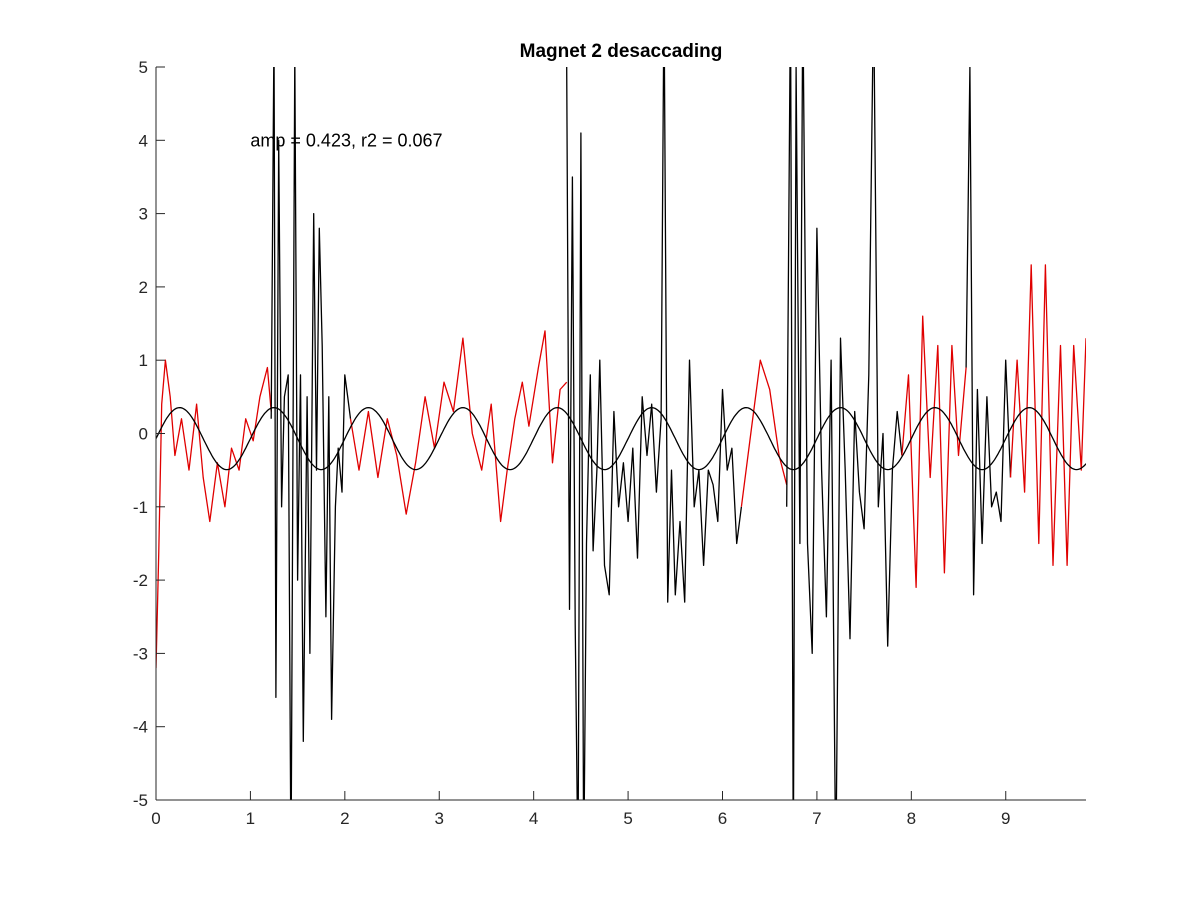  I want to click on y-tick-label: -2, so click(140, 580).